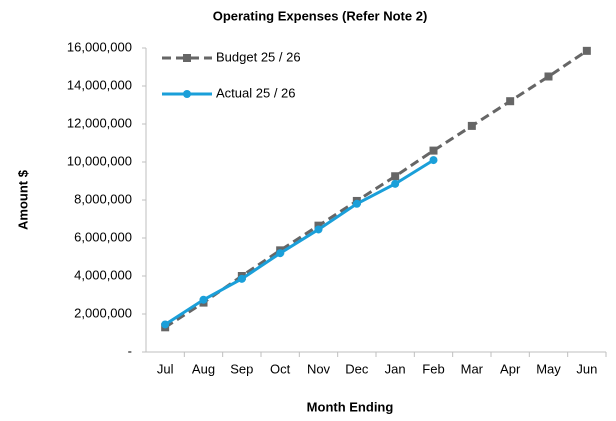 This screenshot has height=421, width=616. I want to click on x-tick-label: Apr, so click(510, 368).